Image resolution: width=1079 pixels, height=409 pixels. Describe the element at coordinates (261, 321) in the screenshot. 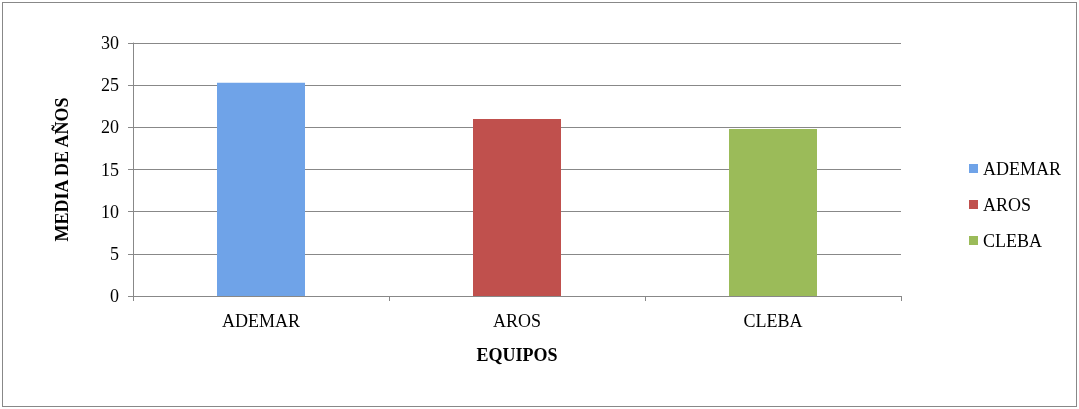

I see `x-tick-label: ADEMAR` at that location.